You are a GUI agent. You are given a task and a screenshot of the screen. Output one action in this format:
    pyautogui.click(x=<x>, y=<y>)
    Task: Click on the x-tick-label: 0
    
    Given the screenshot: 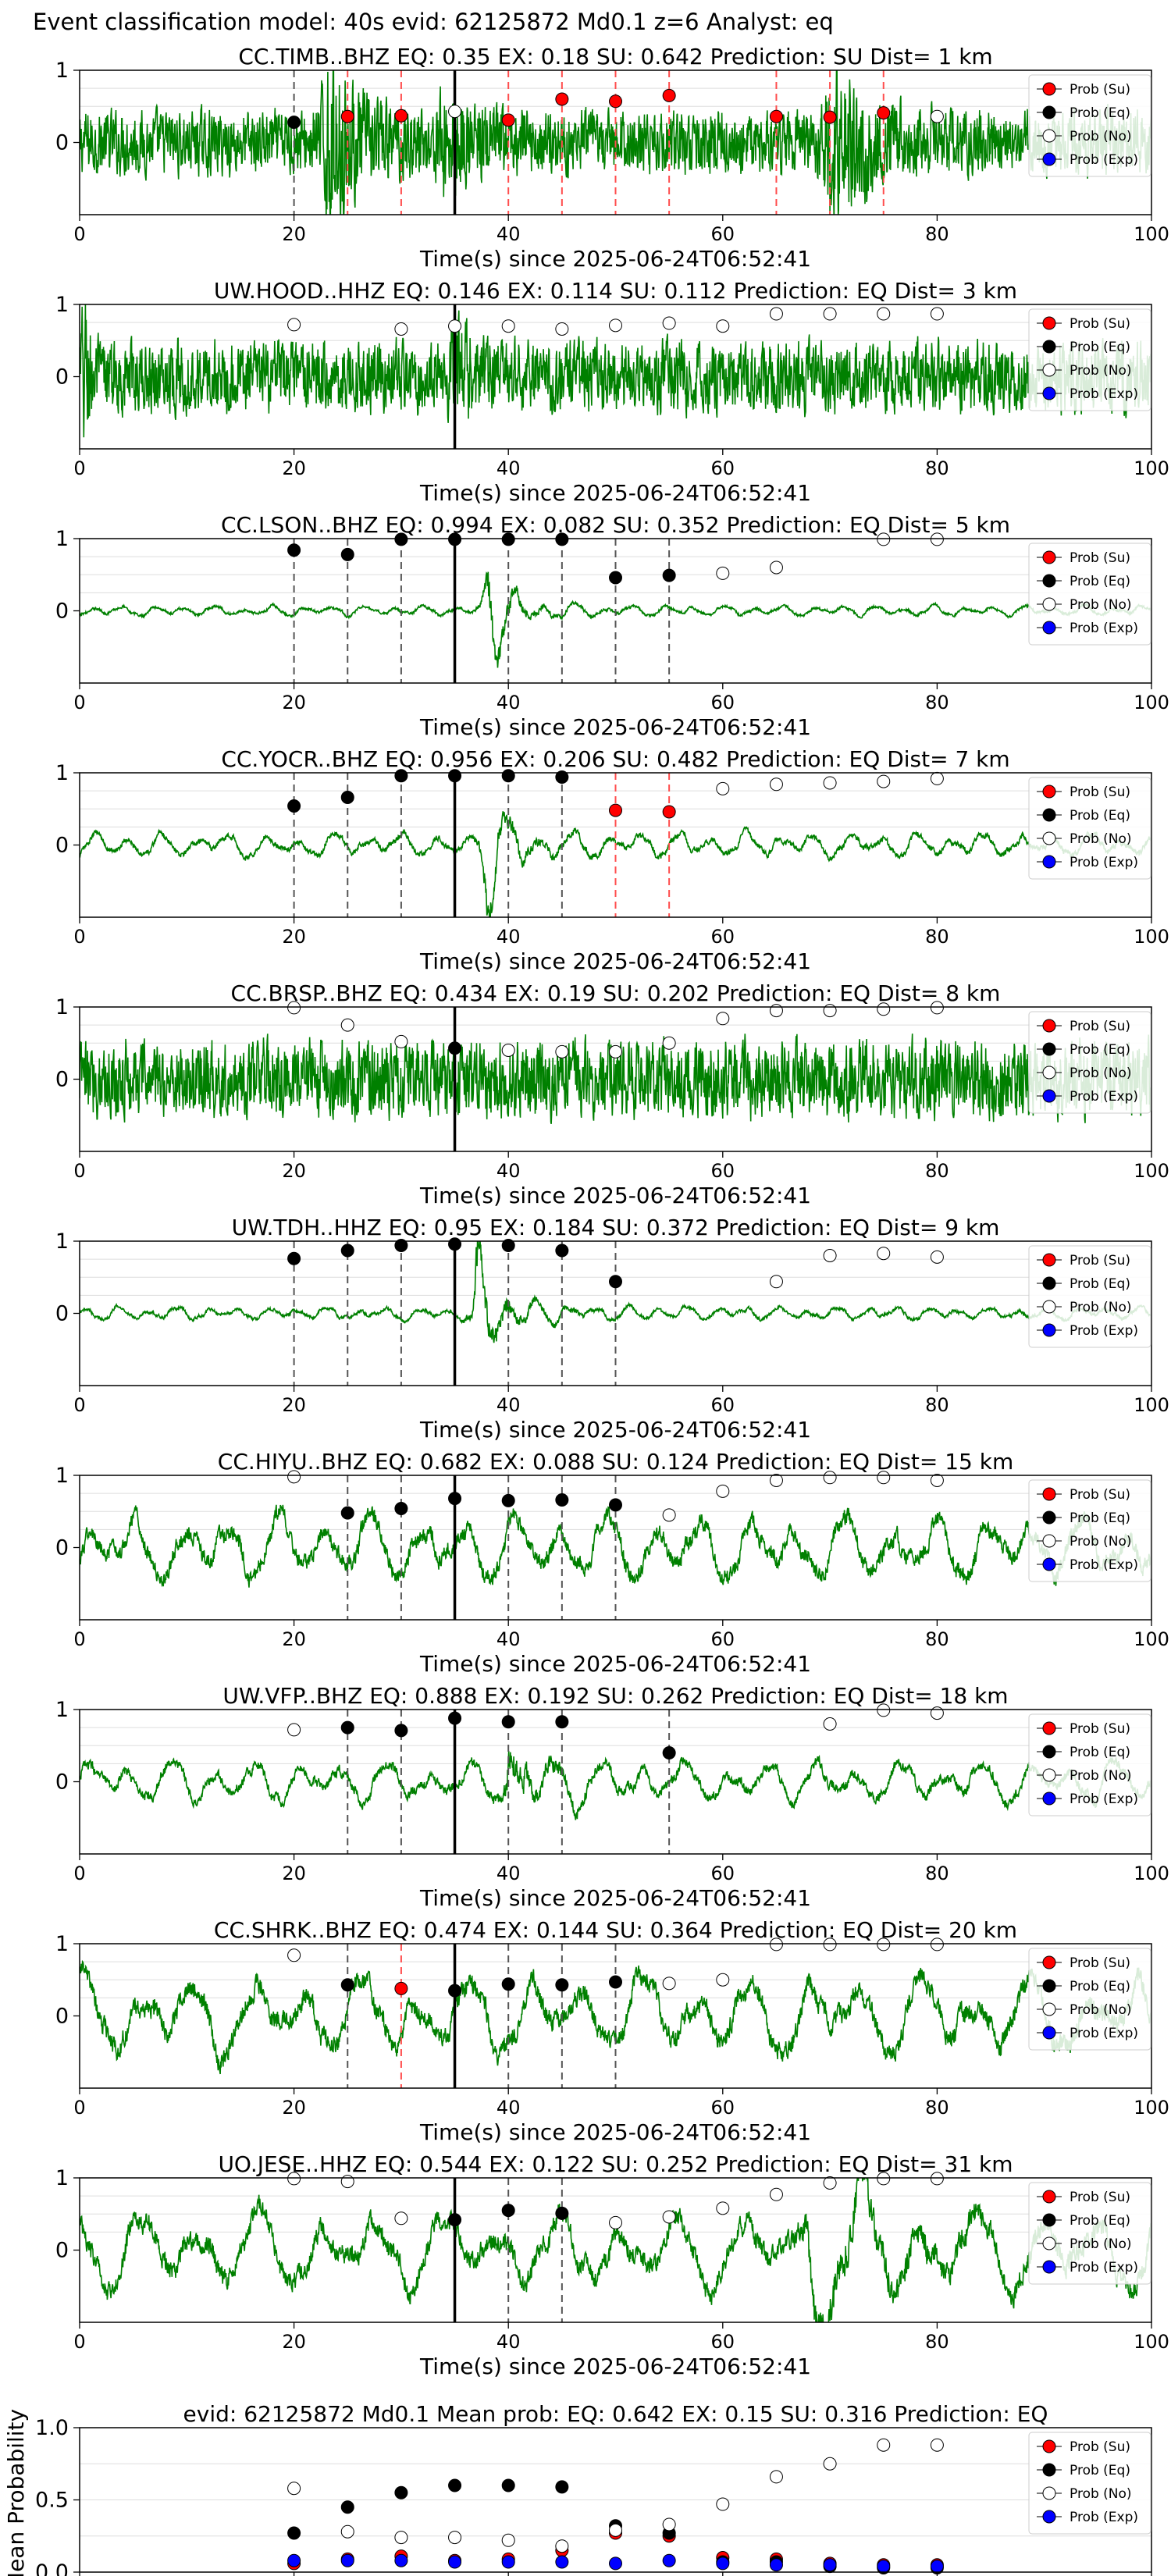 What is the action you would take?
    pyautogui.click(x=79, y=2342)
    